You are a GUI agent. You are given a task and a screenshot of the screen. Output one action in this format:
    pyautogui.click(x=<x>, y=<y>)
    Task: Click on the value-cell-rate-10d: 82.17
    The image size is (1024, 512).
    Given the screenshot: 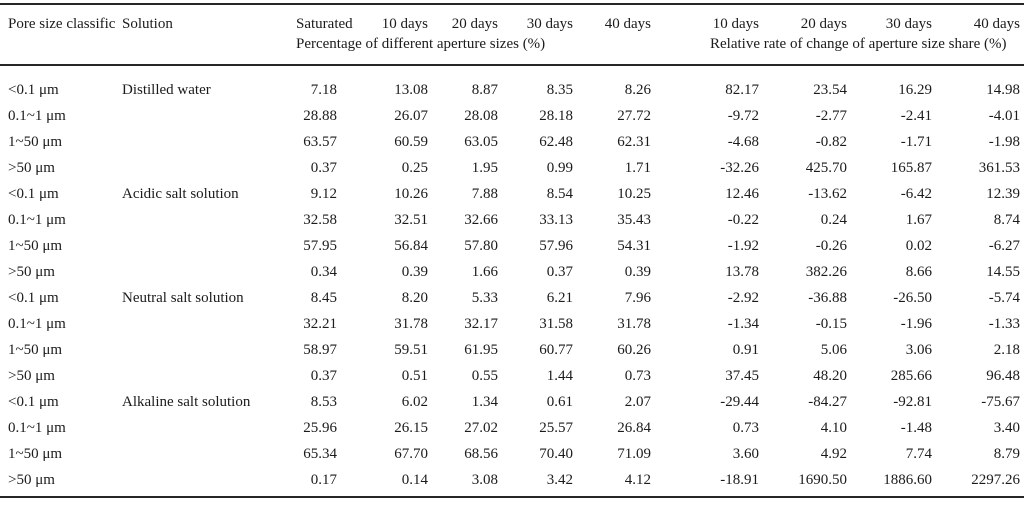 What is the action you would take?
    pyautogui.click(x=742, y=90)
    